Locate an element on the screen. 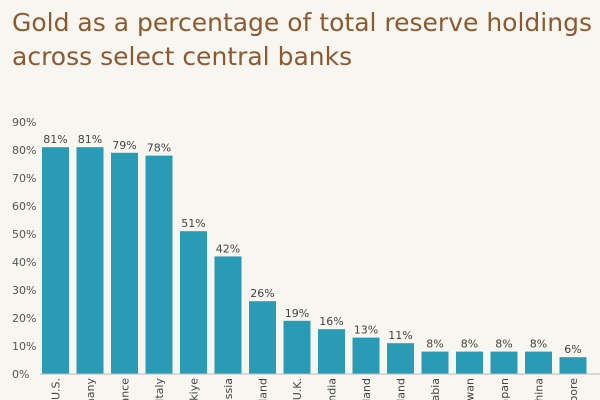  y-tick-label: 0% is located at coordinates (20, 374).